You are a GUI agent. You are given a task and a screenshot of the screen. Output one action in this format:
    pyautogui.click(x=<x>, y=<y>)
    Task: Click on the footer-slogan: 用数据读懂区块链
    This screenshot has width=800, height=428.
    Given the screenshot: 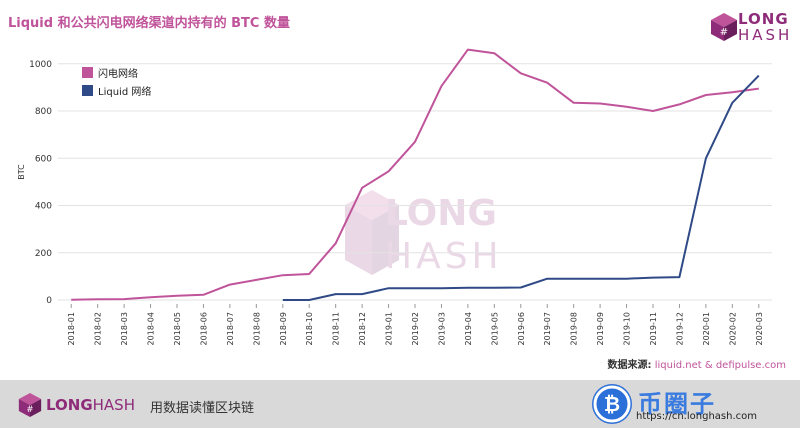 What is the action you would take?
    pyautogui.click(x=202, y=408)
    